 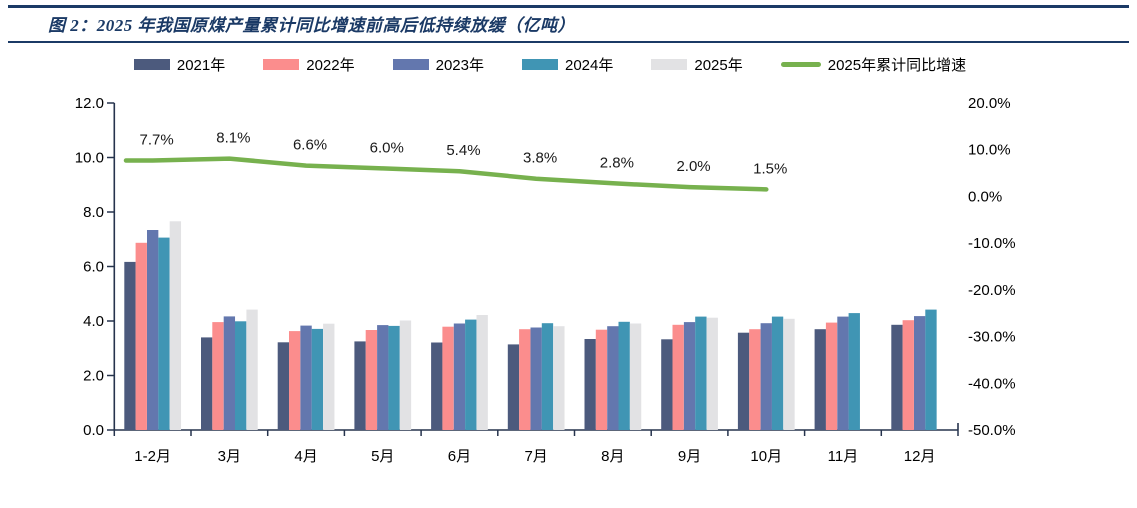 I want to click on svg-text: 7月, so click(x=535, y=456).